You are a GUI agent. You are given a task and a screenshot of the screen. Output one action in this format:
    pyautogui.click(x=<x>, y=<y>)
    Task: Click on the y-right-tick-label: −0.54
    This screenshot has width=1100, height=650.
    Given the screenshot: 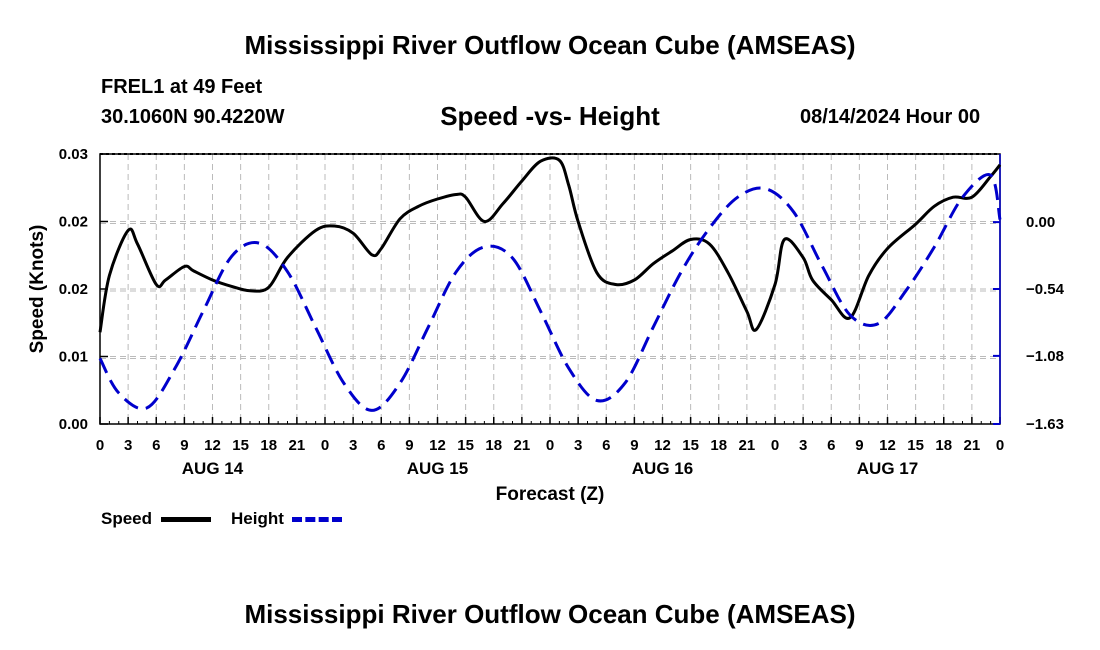 What is the action you would take?
    pyautogui.click(x=1045, y=289)
    